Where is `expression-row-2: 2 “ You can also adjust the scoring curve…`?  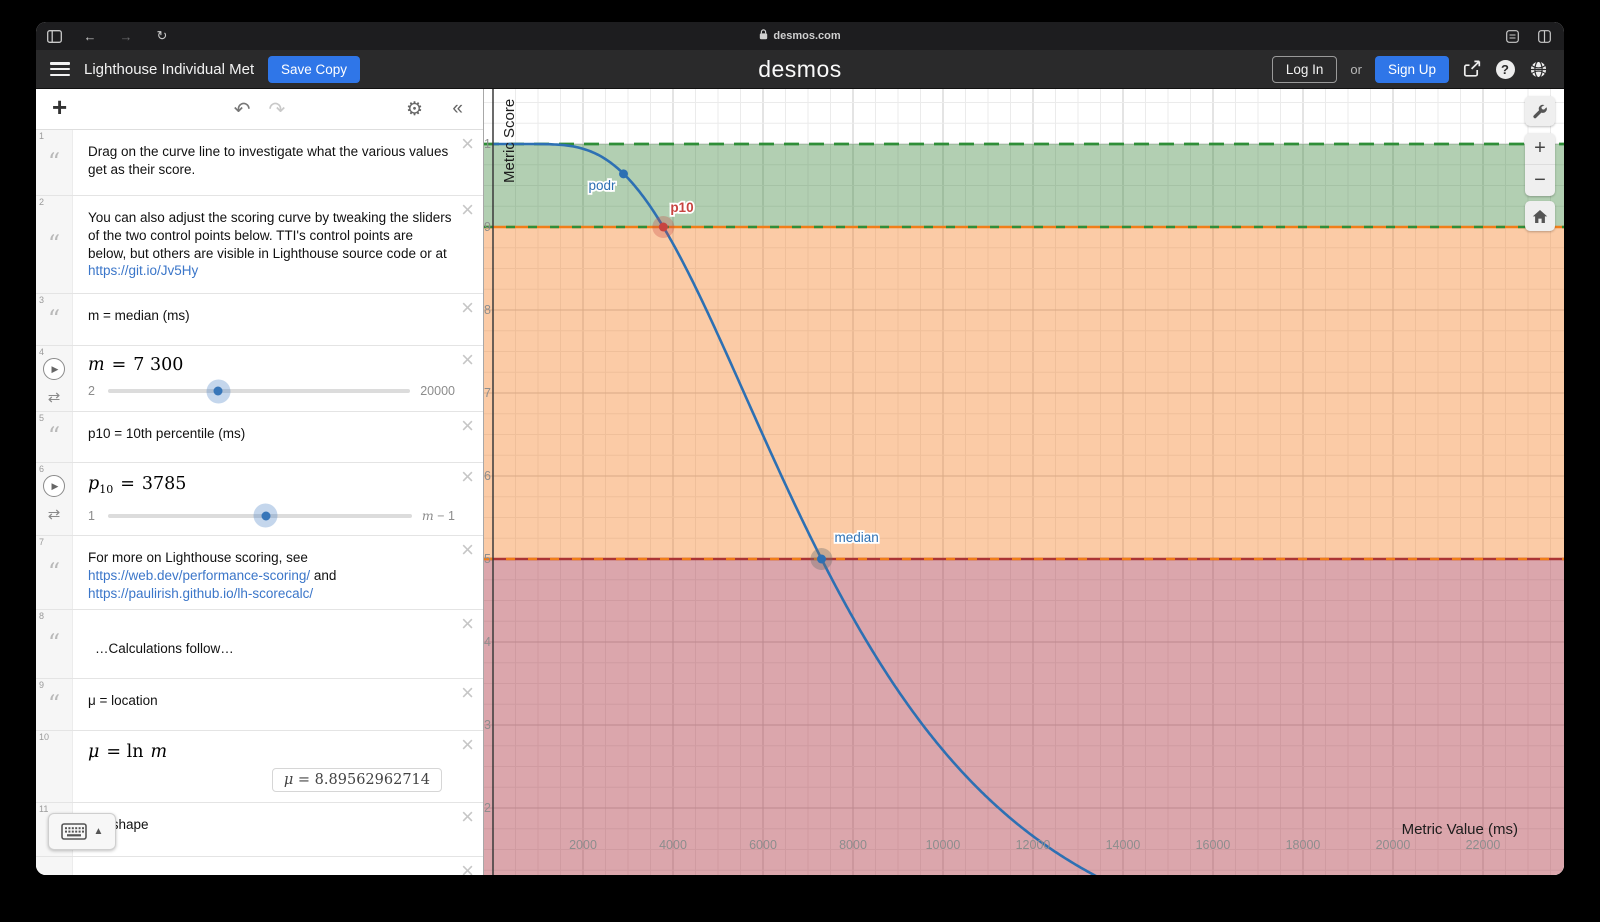 expression-row-2: 2 “ You can also adjust the scoring curve… is located at coordinates (259, 245).